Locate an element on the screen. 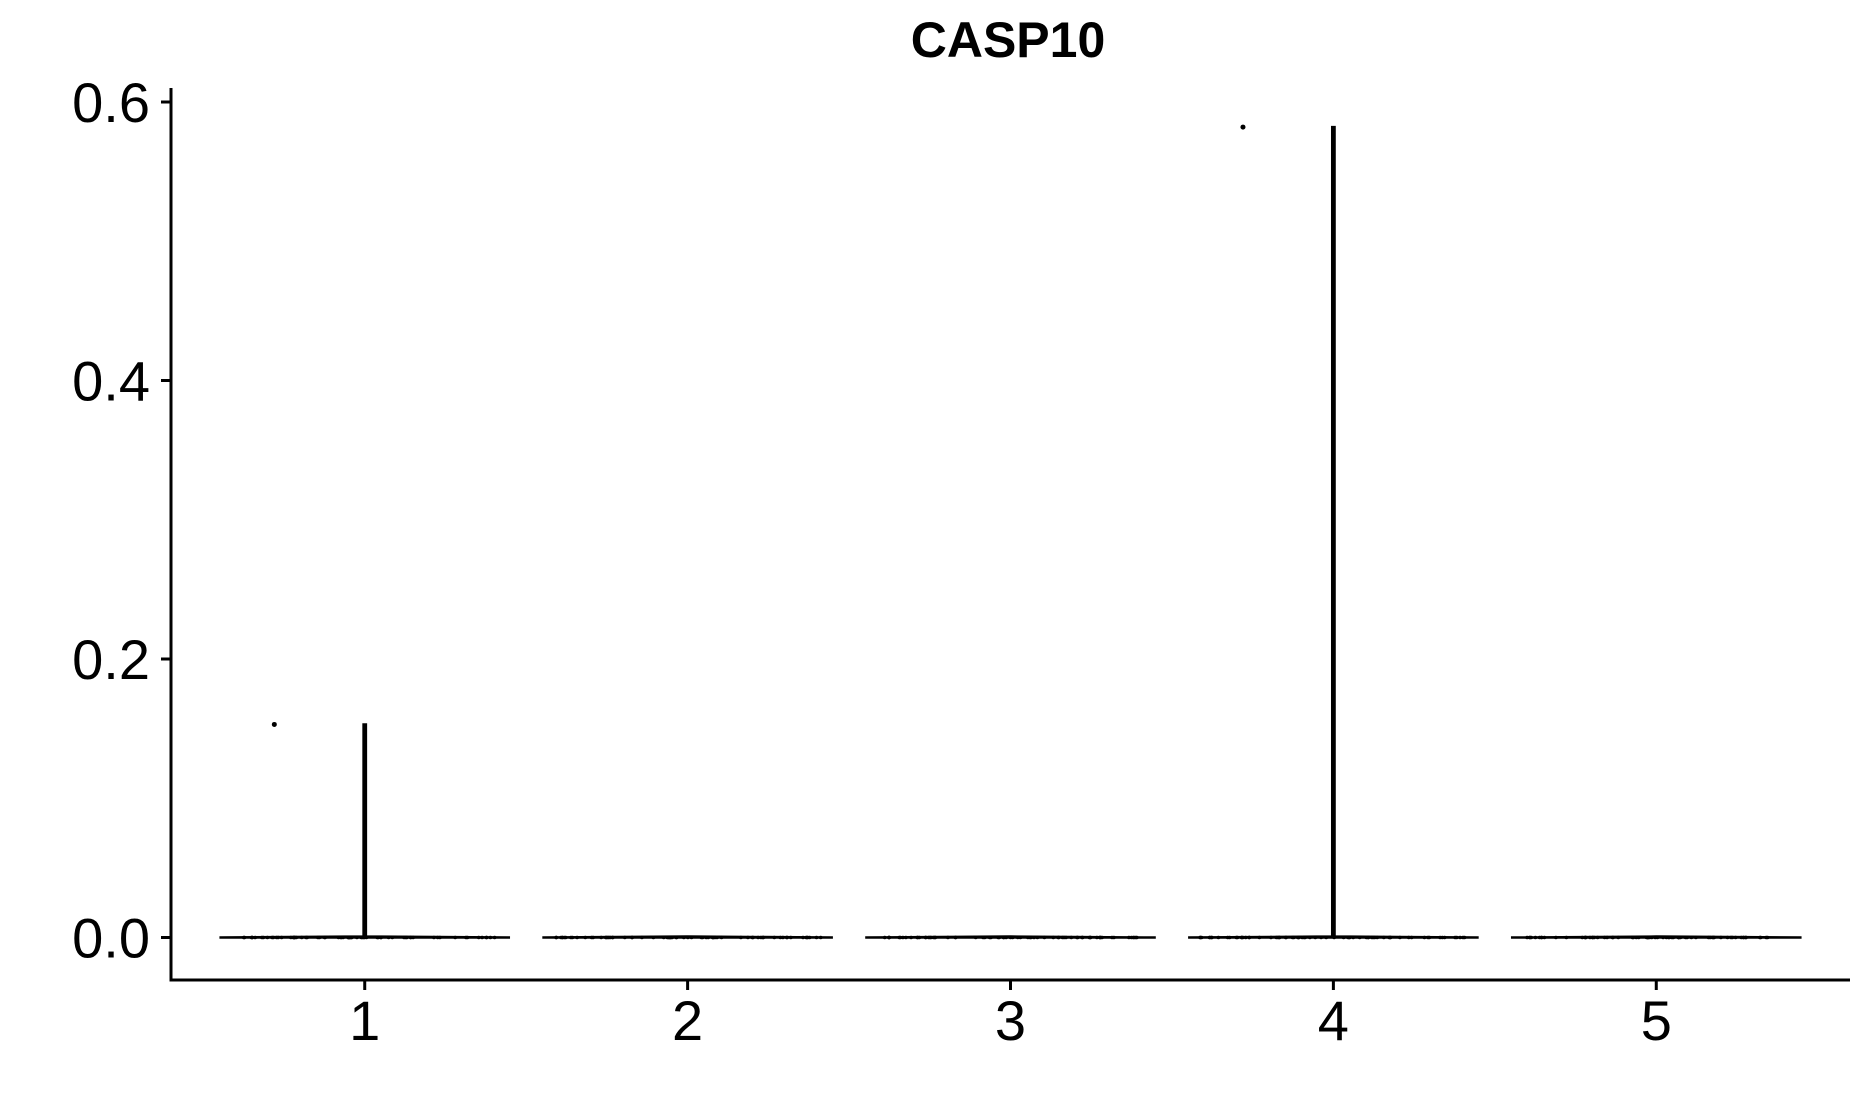 The height and width of the screenshot is (1115, 1858). y-tick-label: 0.0 is located at coordinates (111, 938).